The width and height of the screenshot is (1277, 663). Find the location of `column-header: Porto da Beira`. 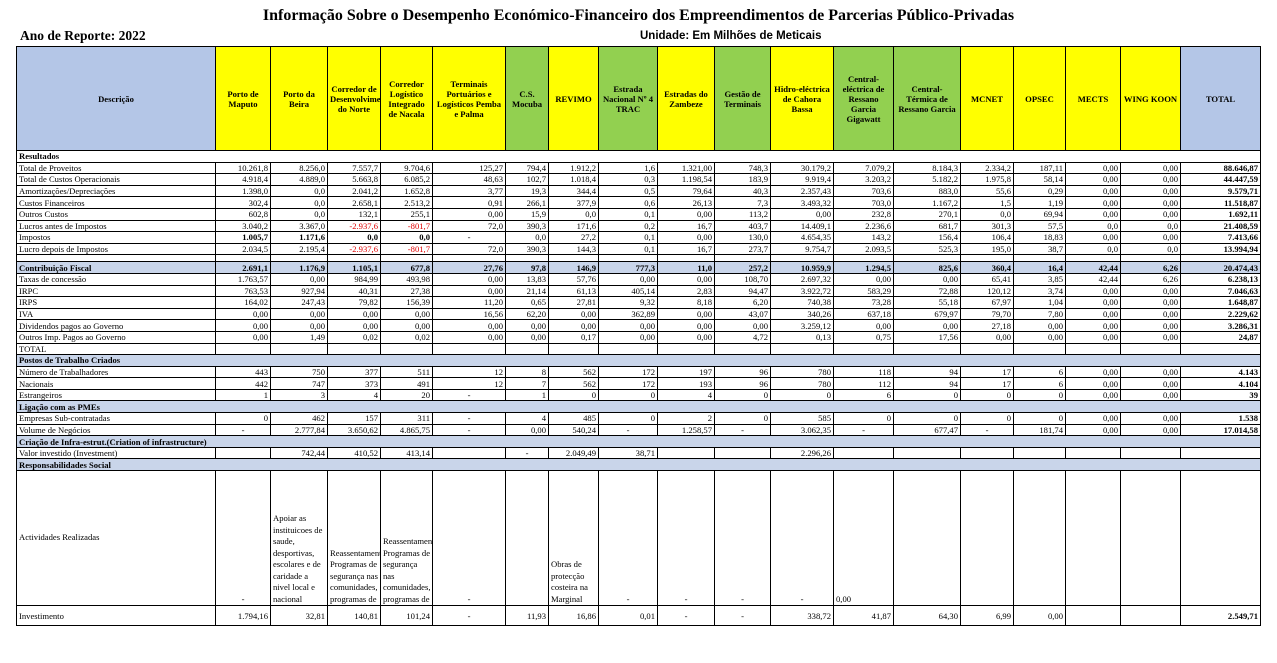

column-header: Porto da Beira is located at coordinates (299, 98).